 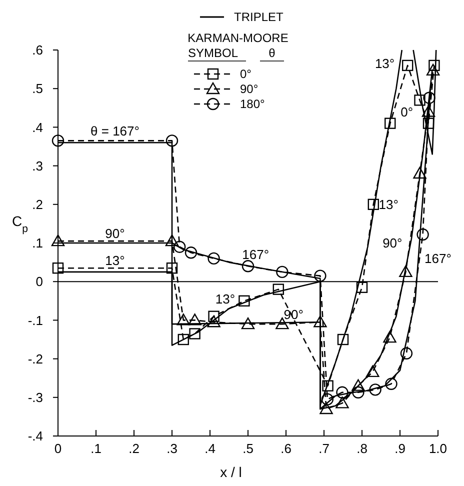 What do you see at coordinates (362, 448) in the screenshot?
I see `x-tick-label: .8` at bounding box center [362, 448].